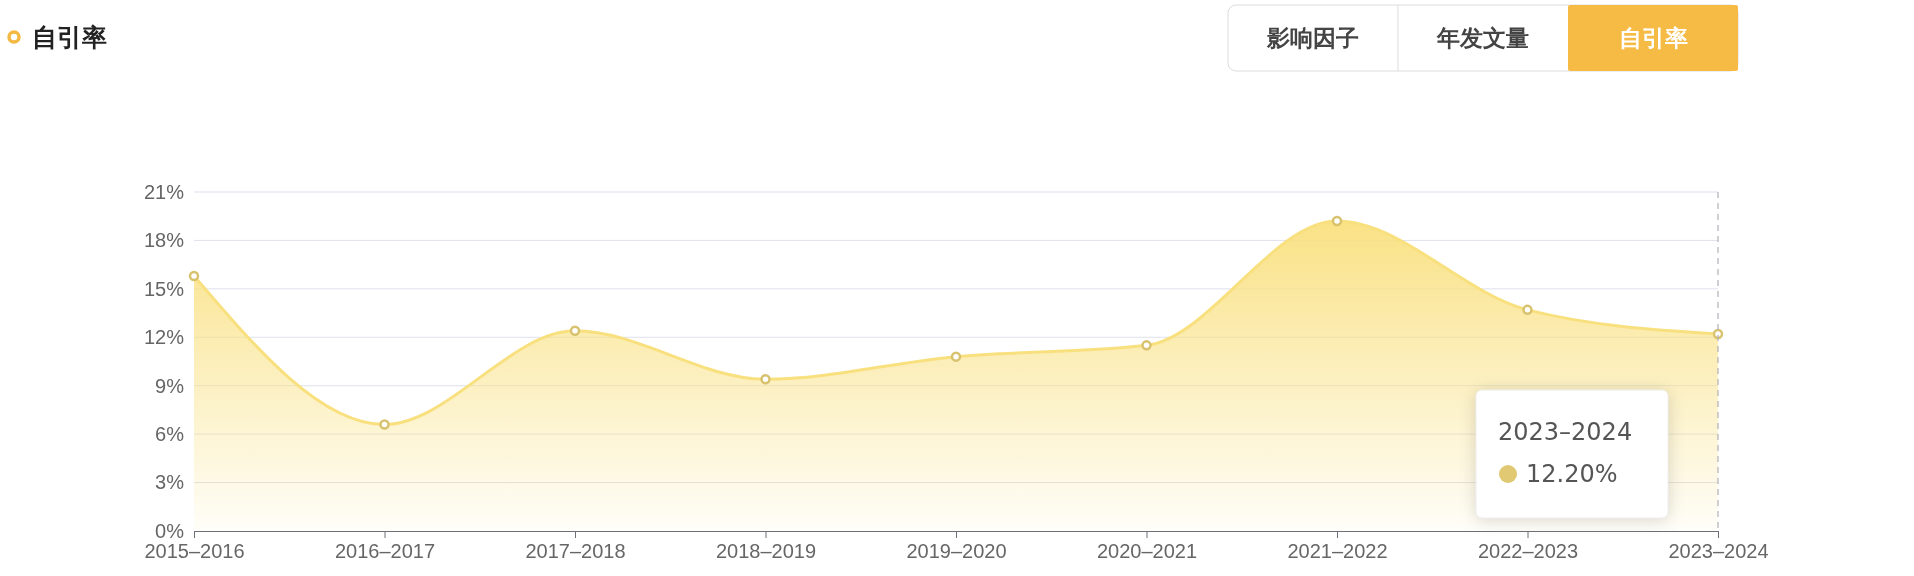 This screenshot has height=576, width=1914. Describe the element at coordinates (956, 551) in the screenshot. I see `x-tick-label: 2019–2020` at that location.